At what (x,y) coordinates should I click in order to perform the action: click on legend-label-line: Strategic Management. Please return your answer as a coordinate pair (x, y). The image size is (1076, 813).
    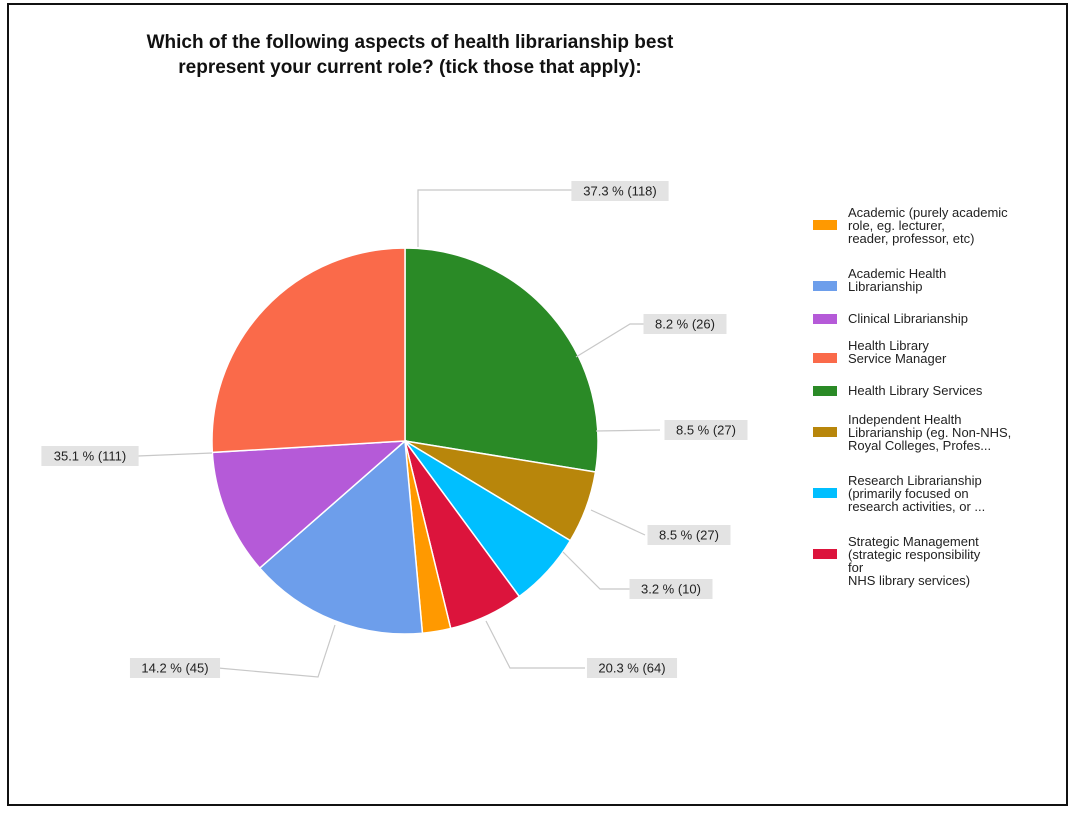
    Looking at the image, I should click on (913, 541).